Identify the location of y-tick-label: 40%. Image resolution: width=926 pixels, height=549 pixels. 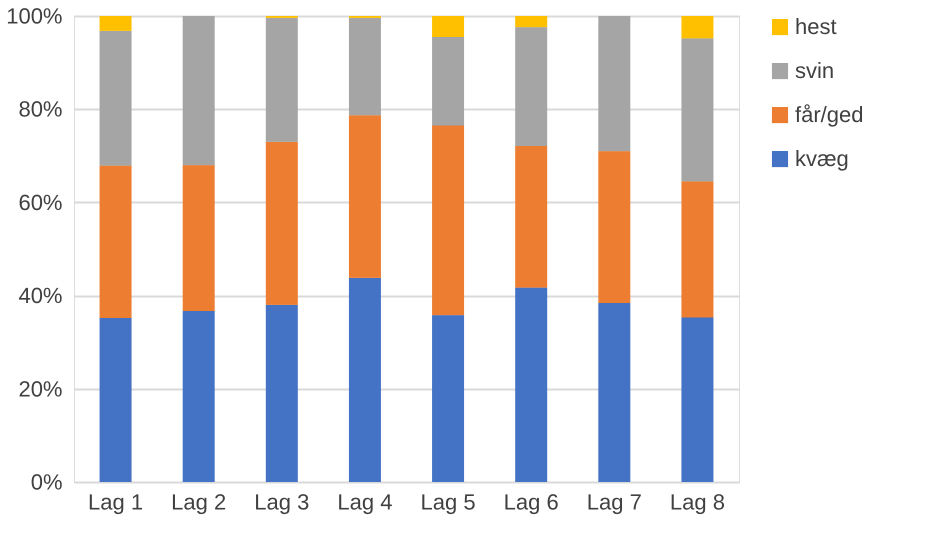
(40, 295).